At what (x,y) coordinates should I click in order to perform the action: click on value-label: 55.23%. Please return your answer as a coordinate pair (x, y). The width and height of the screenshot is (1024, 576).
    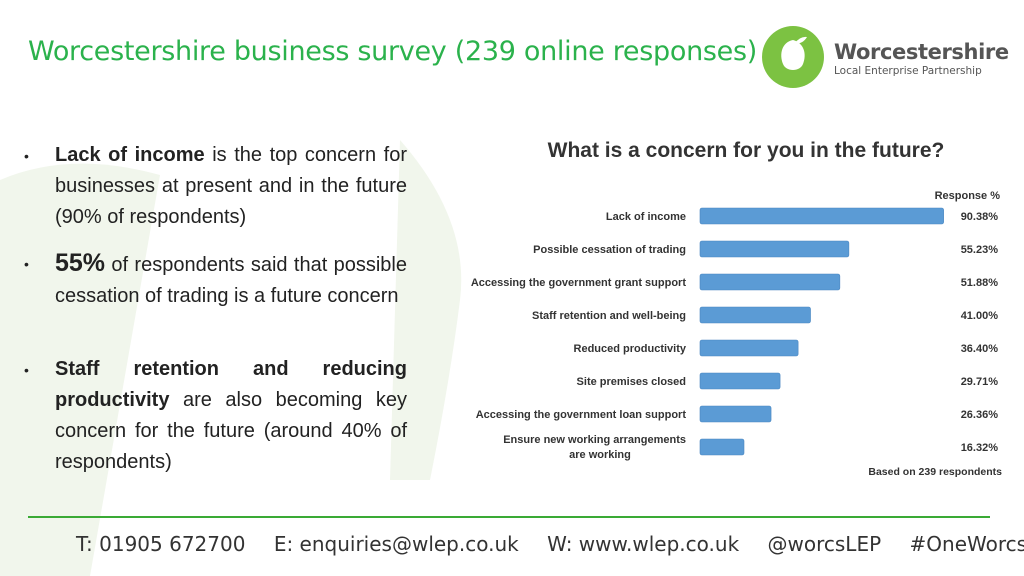
    Looking at the image, I should click on (980, 250).